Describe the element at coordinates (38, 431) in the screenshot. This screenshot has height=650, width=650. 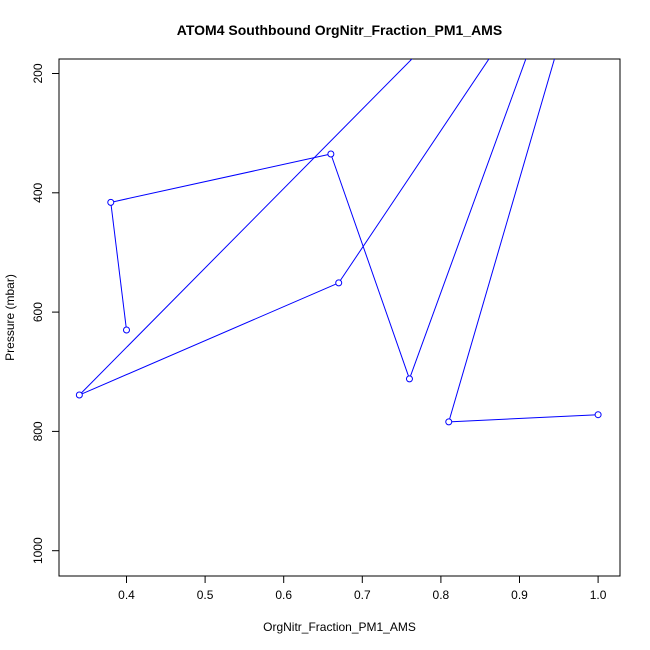
I see `y-tick-label: 800` at that location.